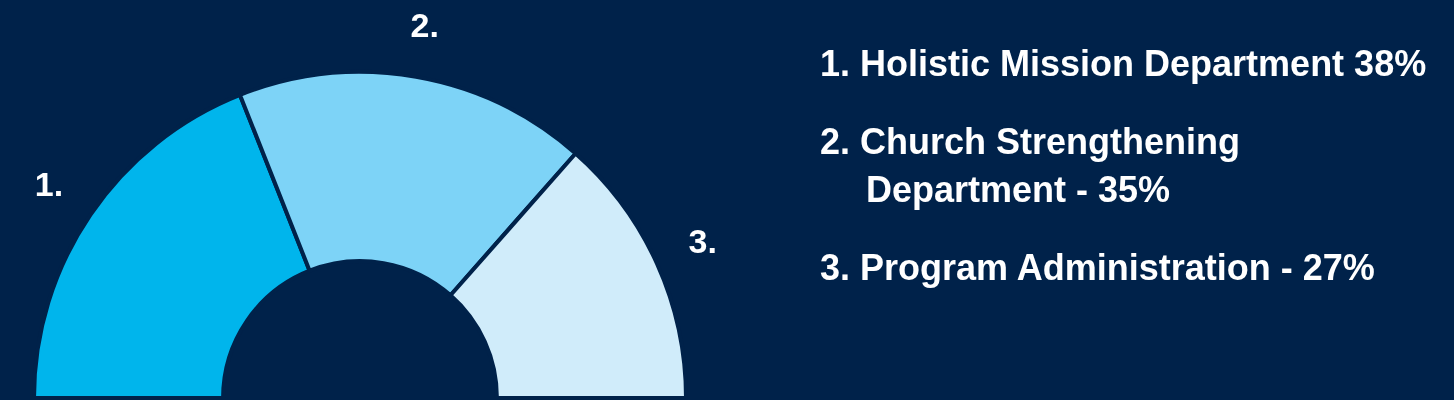 The height and width of the screenshot is (400, 1454). Describe the element at coordinates (49, 184) in the screenshot. I see `slice-label: 1.` at that location.